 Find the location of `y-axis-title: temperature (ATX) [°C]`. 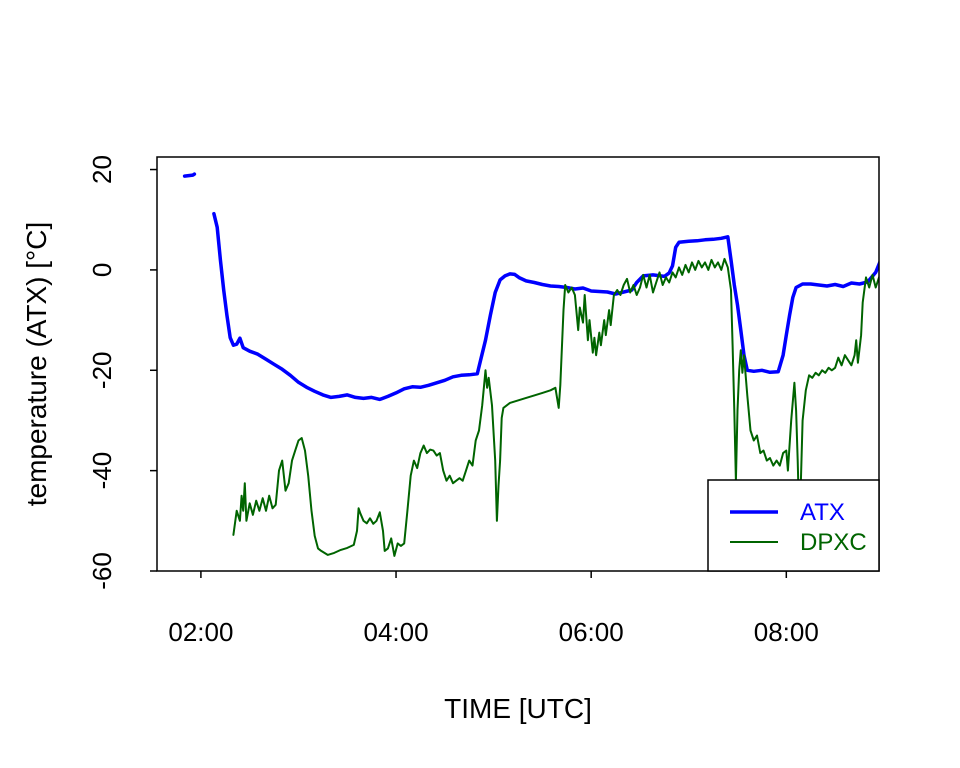

y-axis-title: temperature (ATX) [°C] is located at coordinates (36, 364).